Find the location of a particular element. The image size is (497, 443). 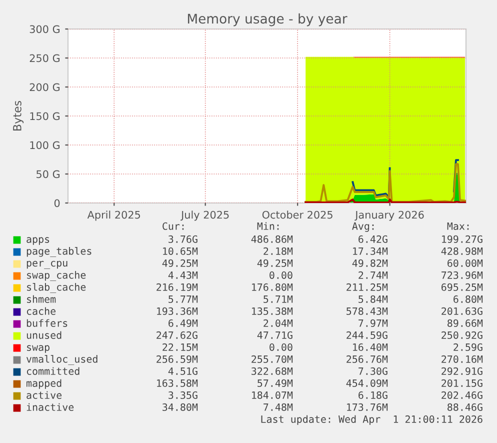

text: 60.00M is located at coordinates (465, 263).